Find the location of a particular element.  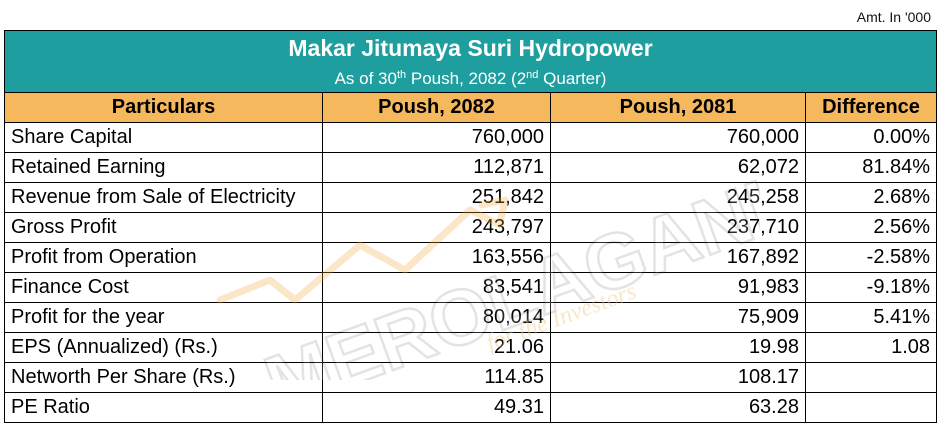

amount-unit-note: Amt. In '000 is located at coordinates (893, 17).